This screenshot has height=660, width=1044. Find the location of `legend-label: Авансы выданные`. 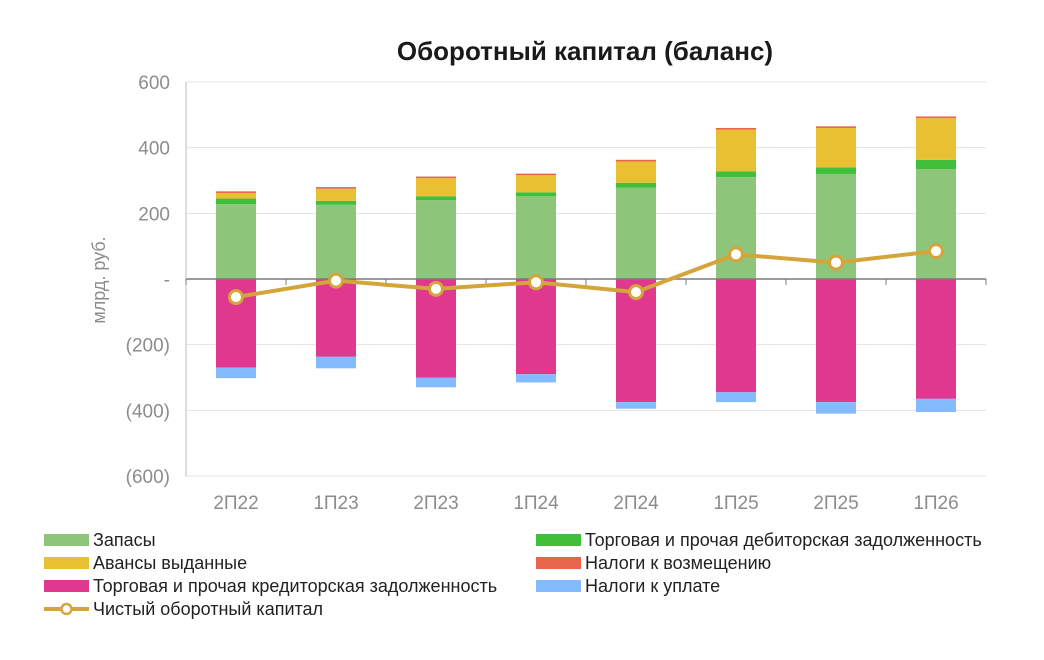

legend-label: Авансы выданные is located at coordinates (170, 563).